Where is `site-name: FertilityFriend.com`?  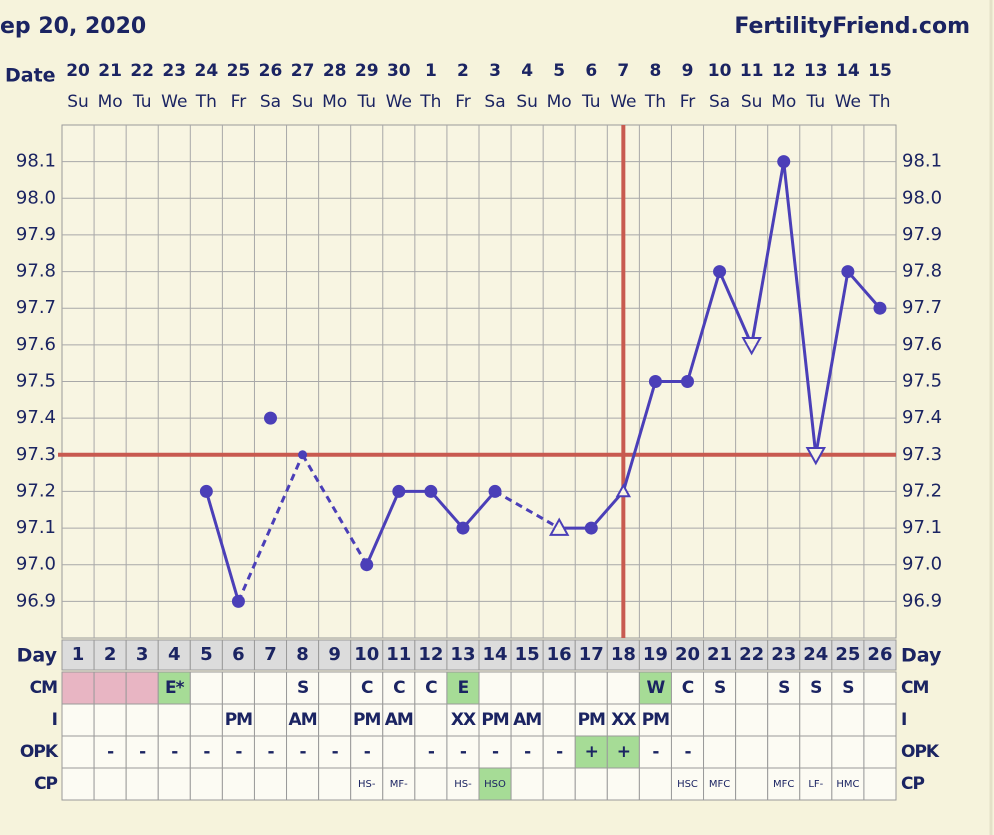 site-name: FertilityFriend.com is located at coordinates (852, 26).